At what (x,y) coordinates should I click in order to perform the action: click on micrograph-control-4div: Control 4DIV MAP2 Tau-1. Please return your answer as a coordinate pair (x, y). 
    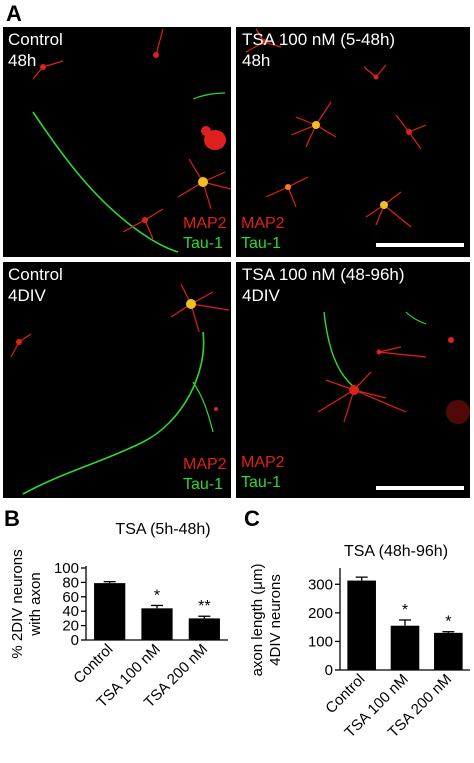
    Looking at the image, I should click on (117, 380).